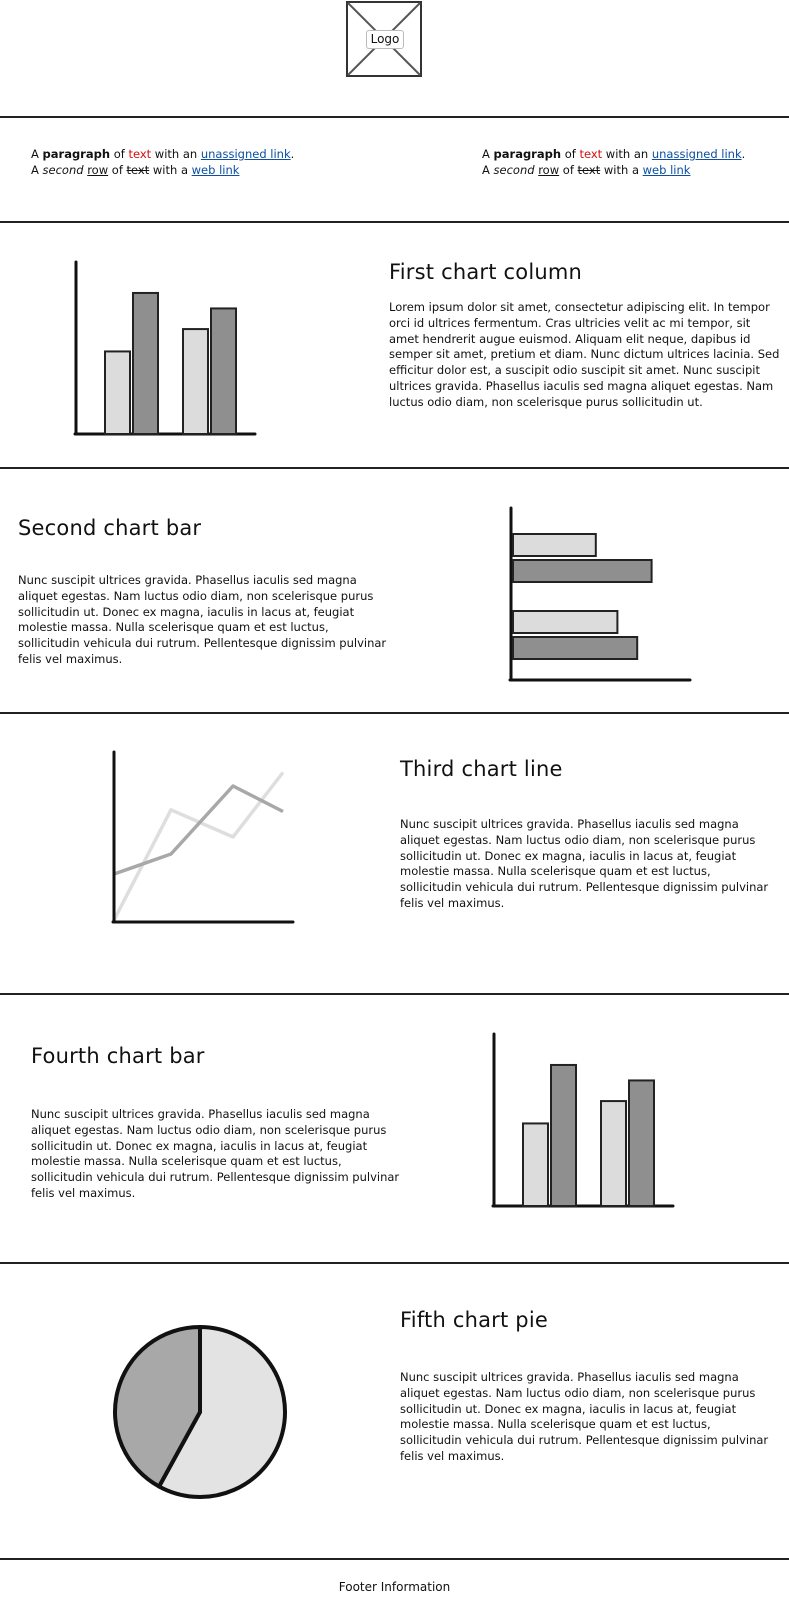  What do you see at coordinates (110, 528) in the screenshot?
I see `section-title: Second chart bar` at bounding box center [110, 528].